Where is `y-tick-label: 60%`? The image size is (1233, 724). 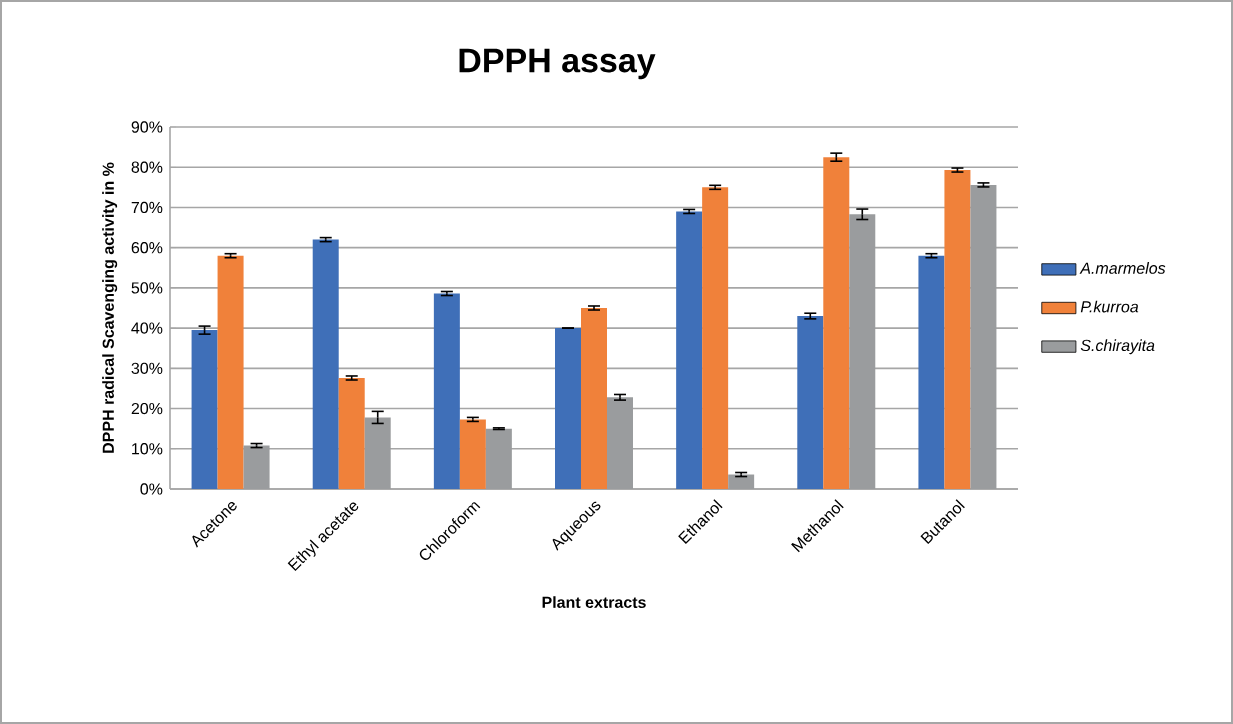 y-tick-label: 60% is located at coordinates (147, 248).